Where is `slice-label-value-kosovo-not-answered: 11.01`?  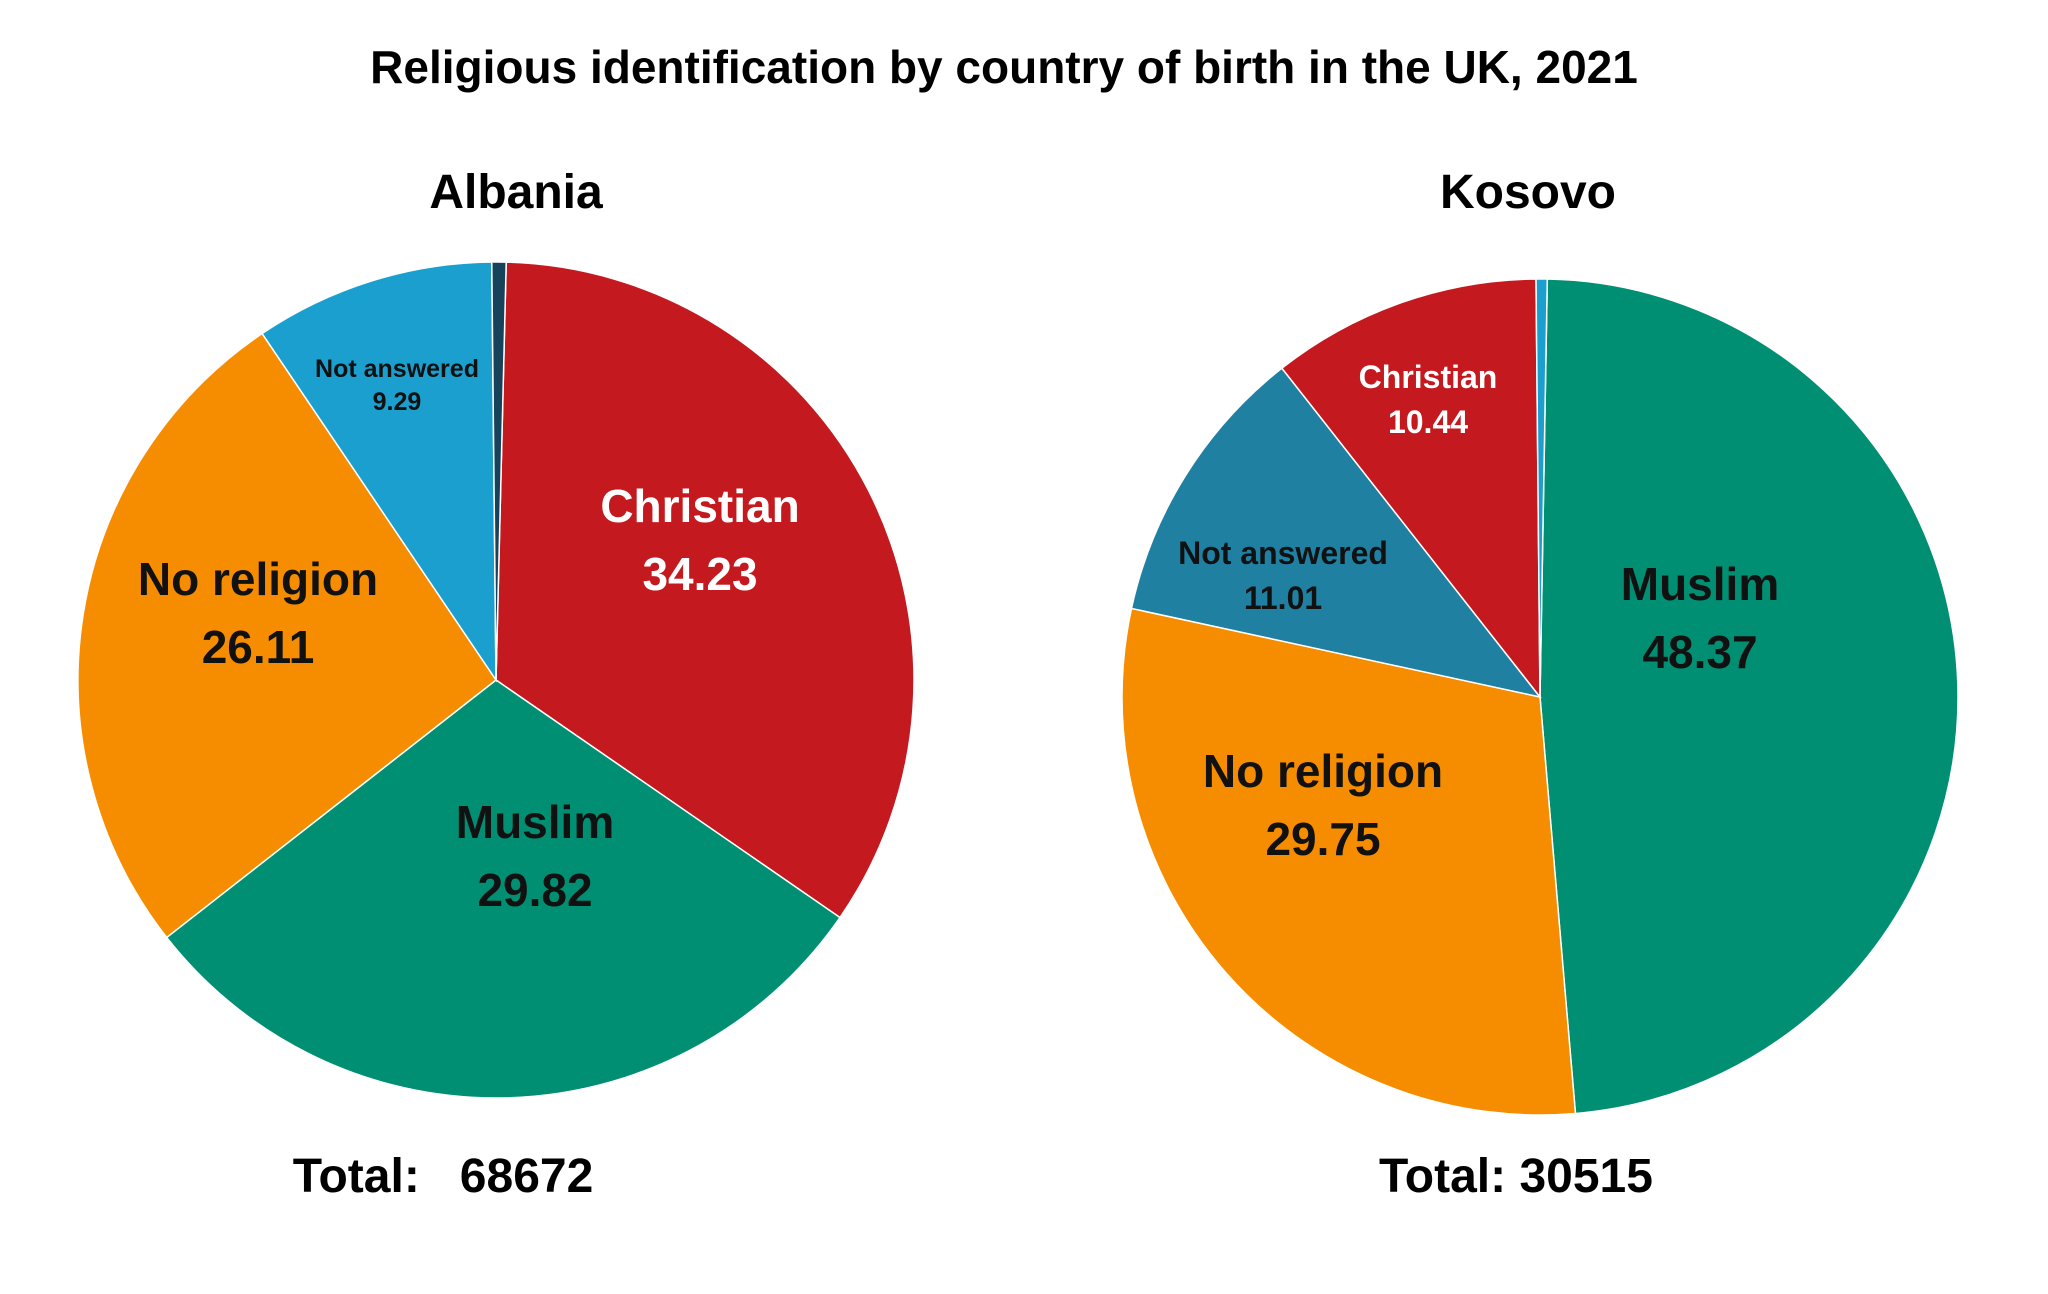 slice-label-value-kosovo-not-answered: 11.01 is located at coordinates (1283, 598).